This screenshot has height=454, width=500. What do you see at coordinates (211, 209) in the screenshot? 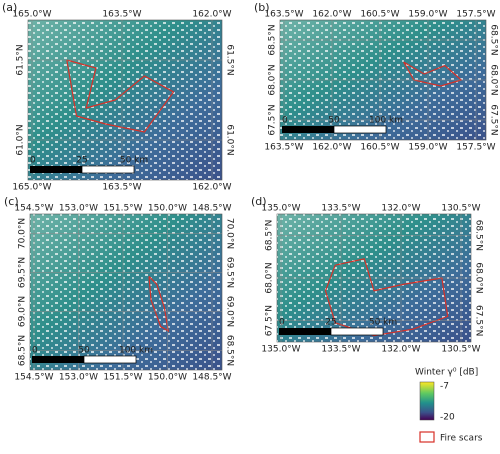
I see `lon-label-top: 148.5°W` at bounding box center [211, 209].